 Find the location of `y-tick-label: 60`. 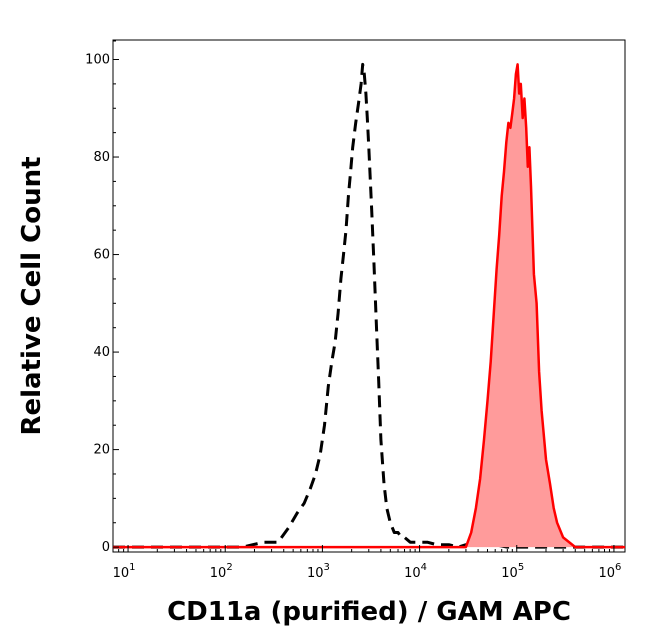

y-tick-label: 60 is located at coordinates (101, 255).